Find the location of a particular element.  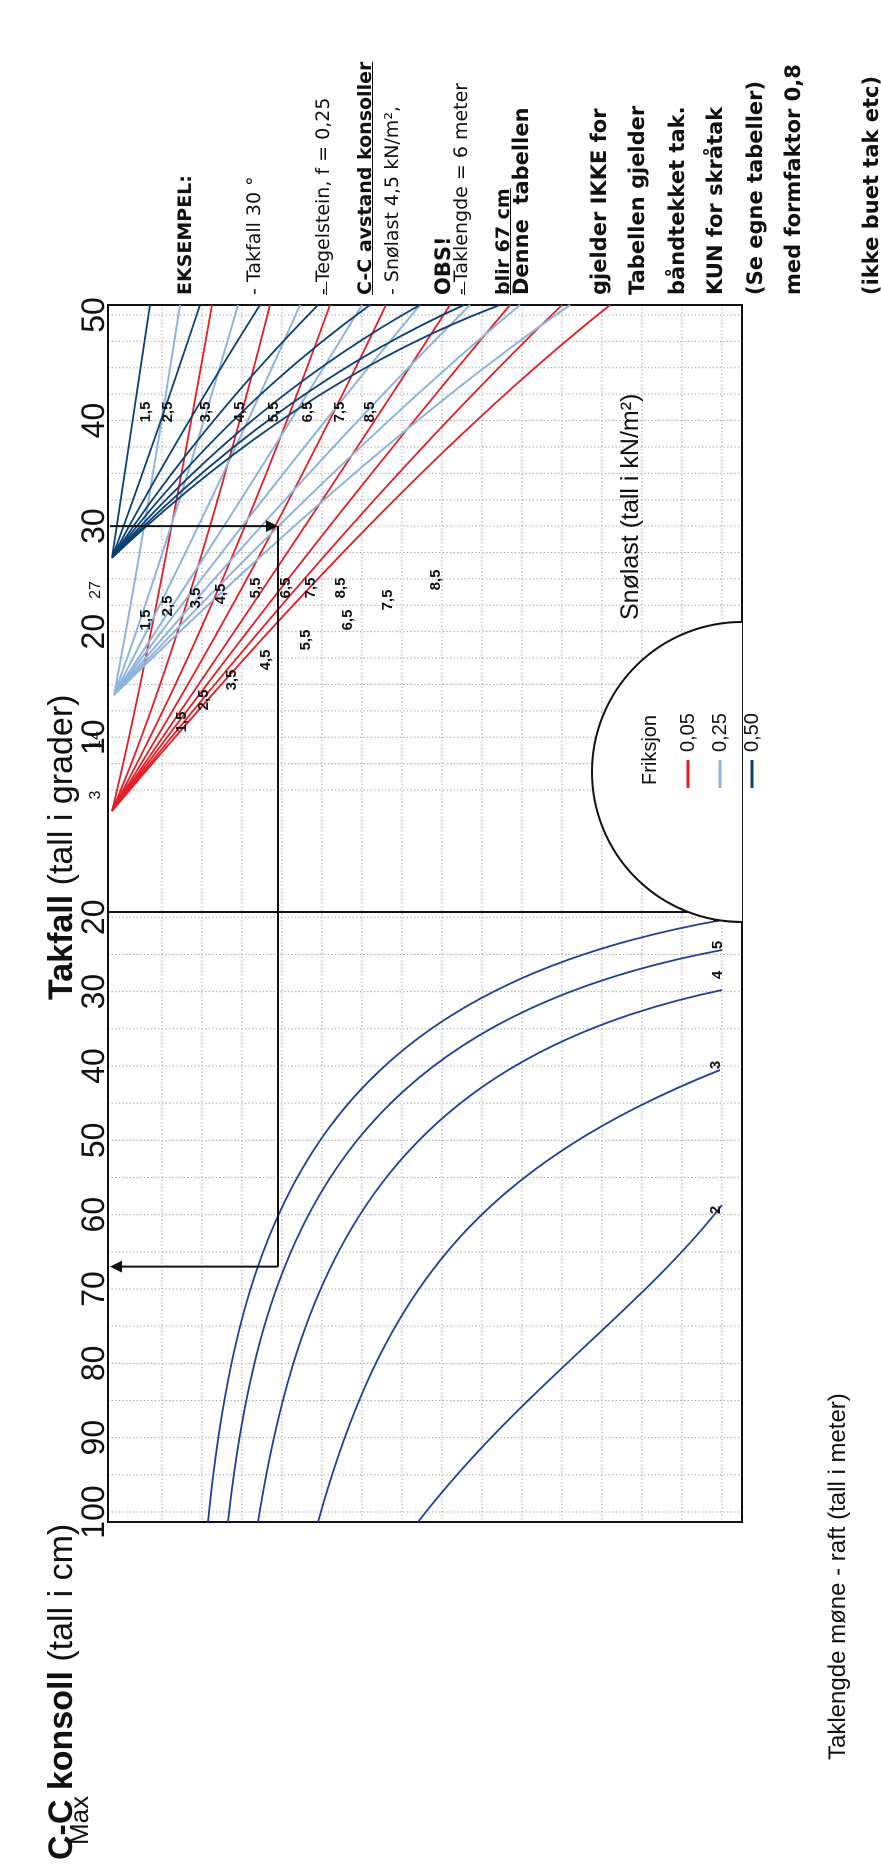

cc-tick-label: 50 is located at coordinates (93, 1141).